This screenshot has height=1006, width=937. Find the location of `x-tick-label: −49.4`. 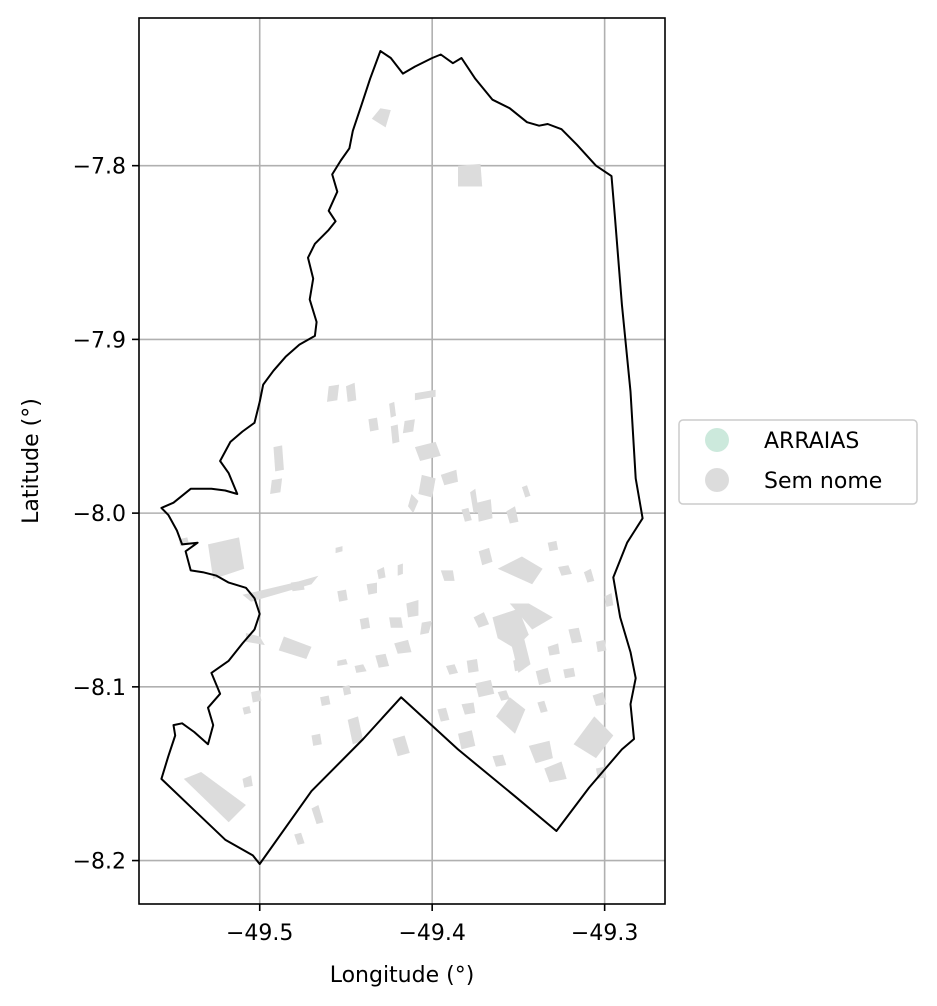

x-tick-label: −49.4 is located at coordinates (431, 933).